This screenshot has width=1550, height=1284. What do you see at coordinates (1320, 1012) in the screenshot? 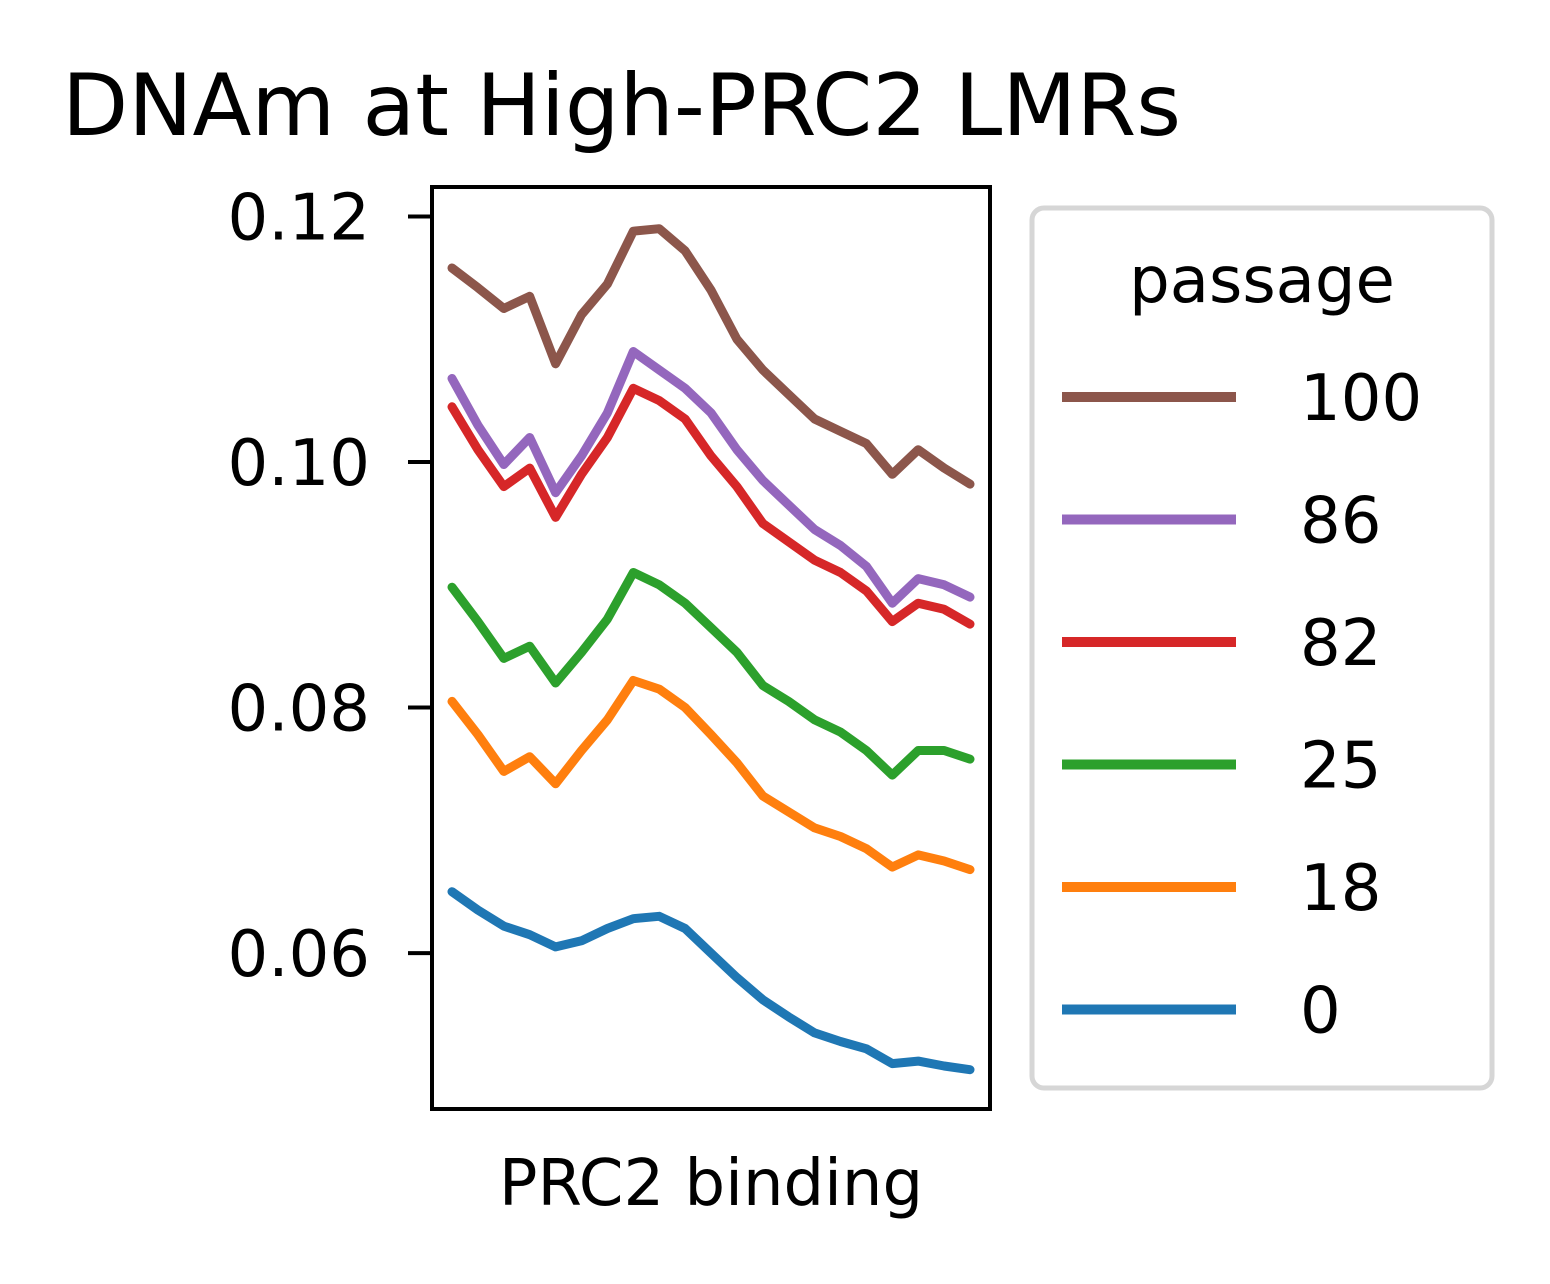
I see `legend-label: 0` at bounding box center [1320, 1012].